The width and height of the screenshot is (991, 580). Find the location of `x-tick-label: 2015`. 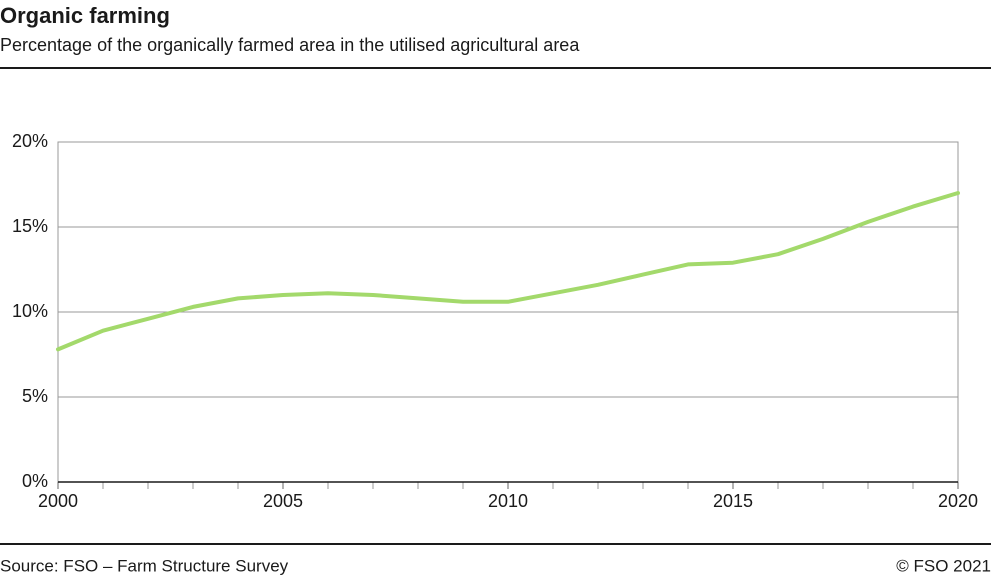

x-tick-label: 2015 is located at coordinates (733, 501).